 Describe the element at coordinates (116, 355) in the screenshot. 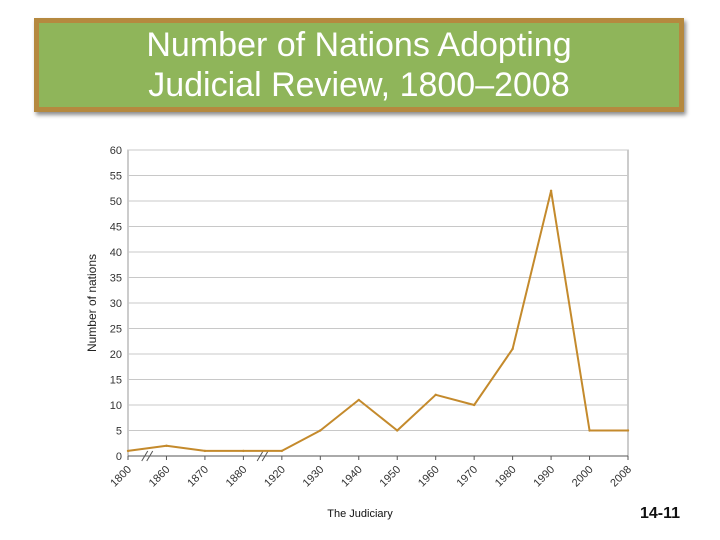

I see `y-tick-label: 20` at that location.